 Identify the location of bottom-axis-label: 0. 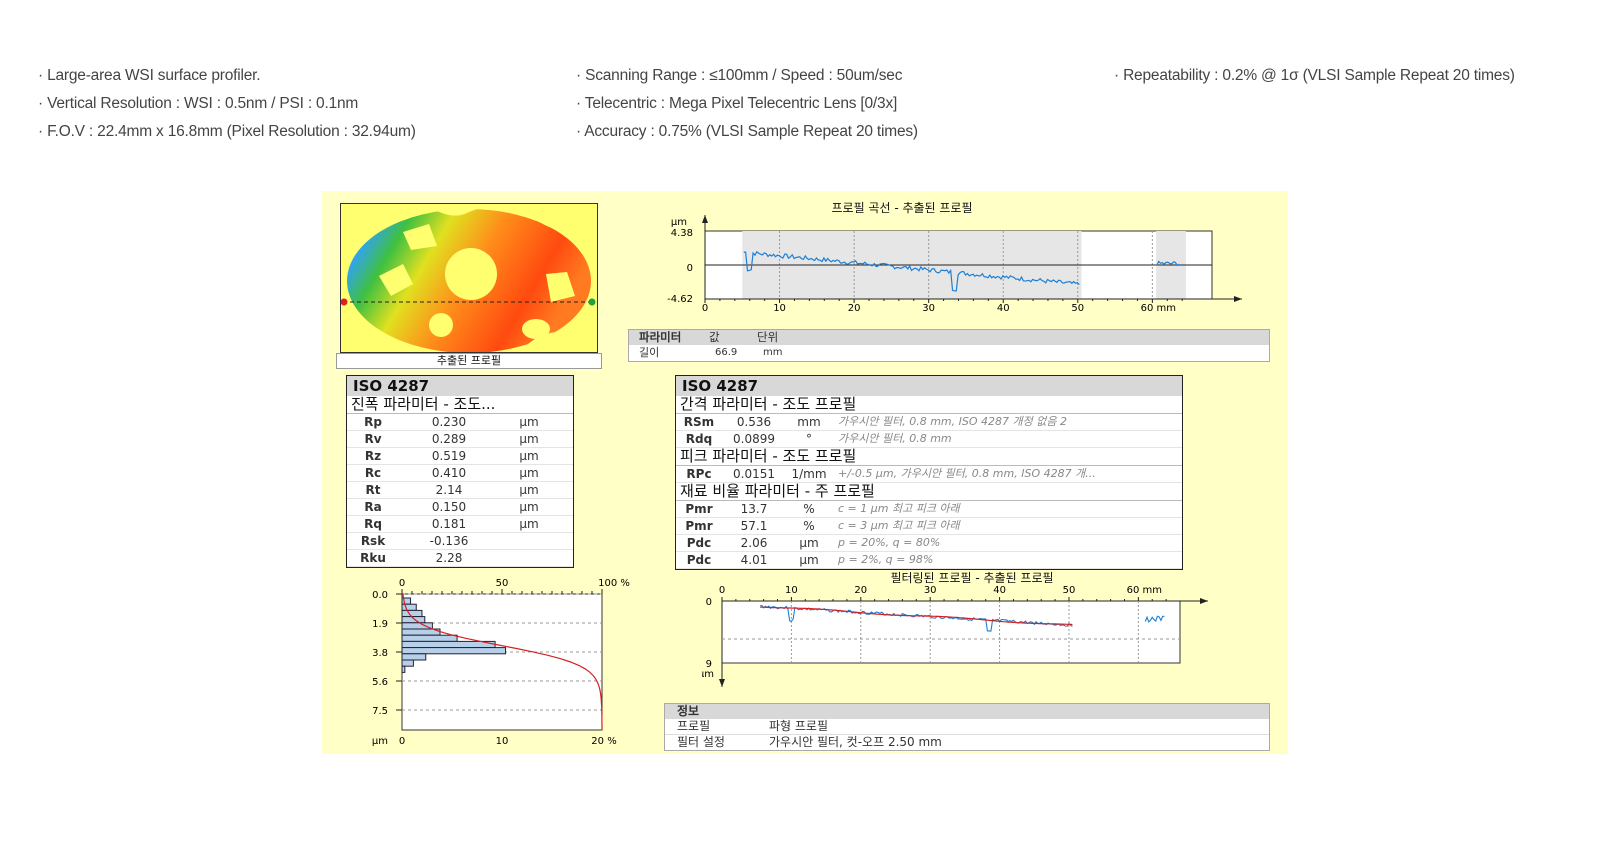
(402, 741).